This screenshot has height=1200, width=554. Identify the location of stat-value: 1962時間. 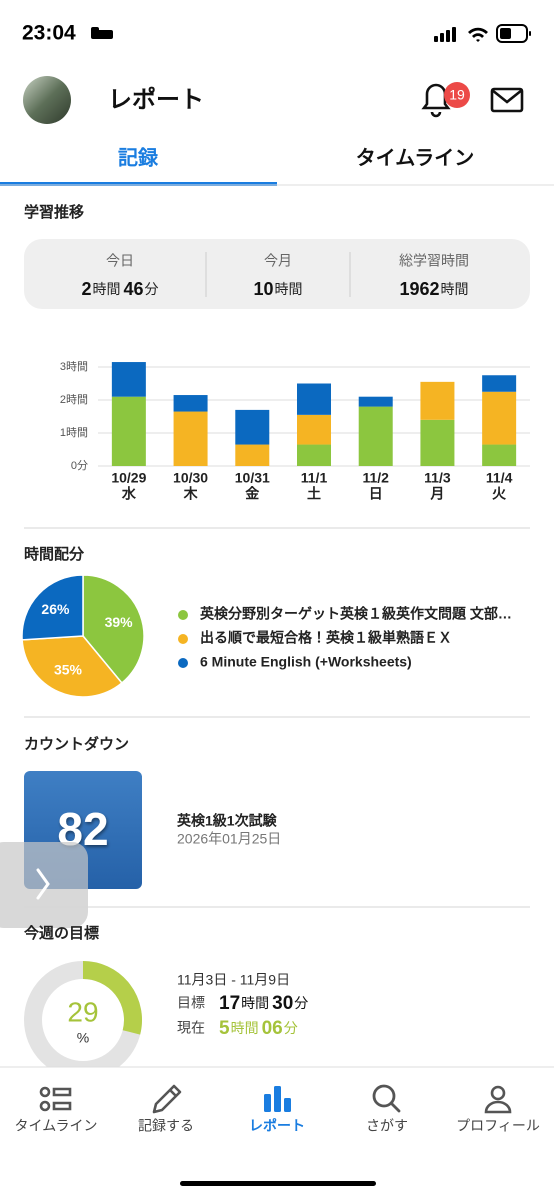
(433, 289).